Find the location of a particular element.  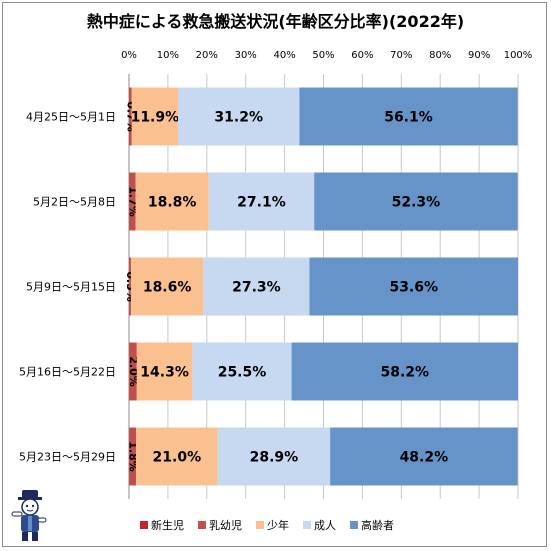

legend-item: 少年 is located at coordinates (272, 525).